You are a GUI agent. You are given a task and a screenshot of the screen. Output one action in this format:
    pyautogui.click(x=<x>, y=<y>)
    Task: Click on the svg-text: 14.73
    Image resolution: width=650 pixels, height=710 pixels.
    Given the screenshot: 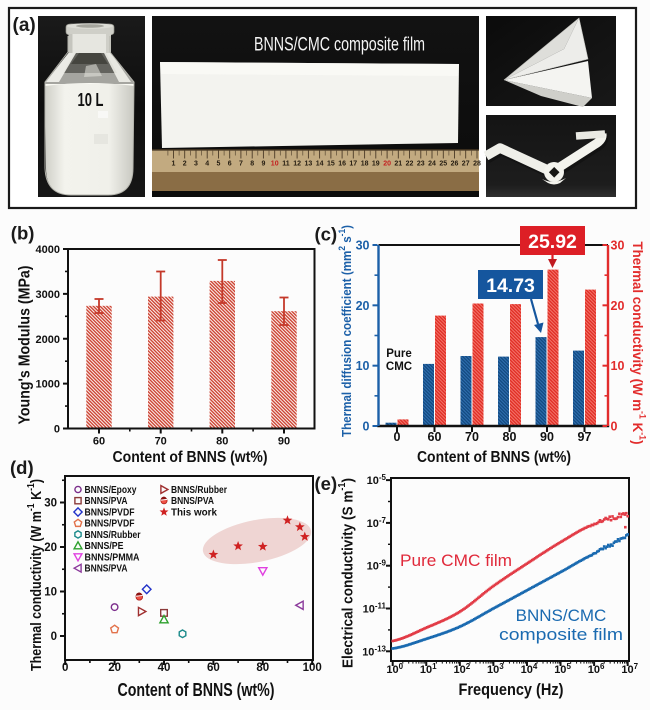 What is the action you would take?
    pyautogui.click(x=510, y=286)
    